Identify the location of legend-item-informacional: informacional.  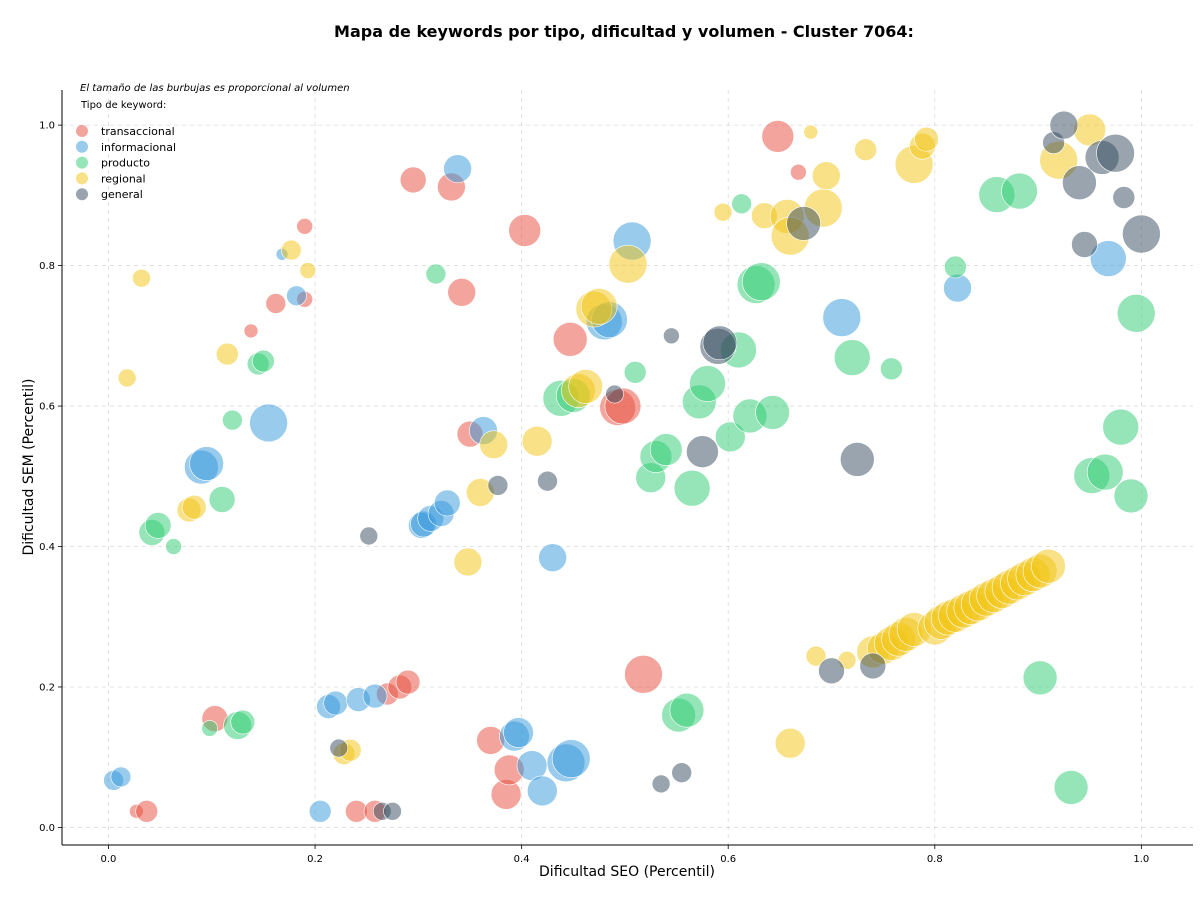
(126, 147).